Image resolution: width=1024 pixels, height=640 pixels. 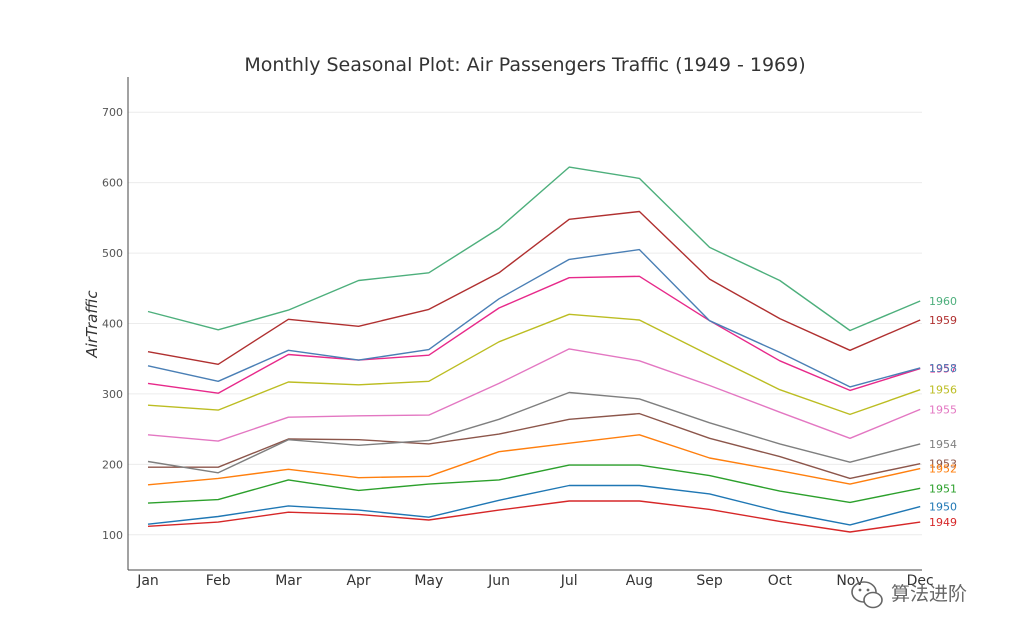 I want to click on x-tick-label: Sep, so click(x=709, y=581).